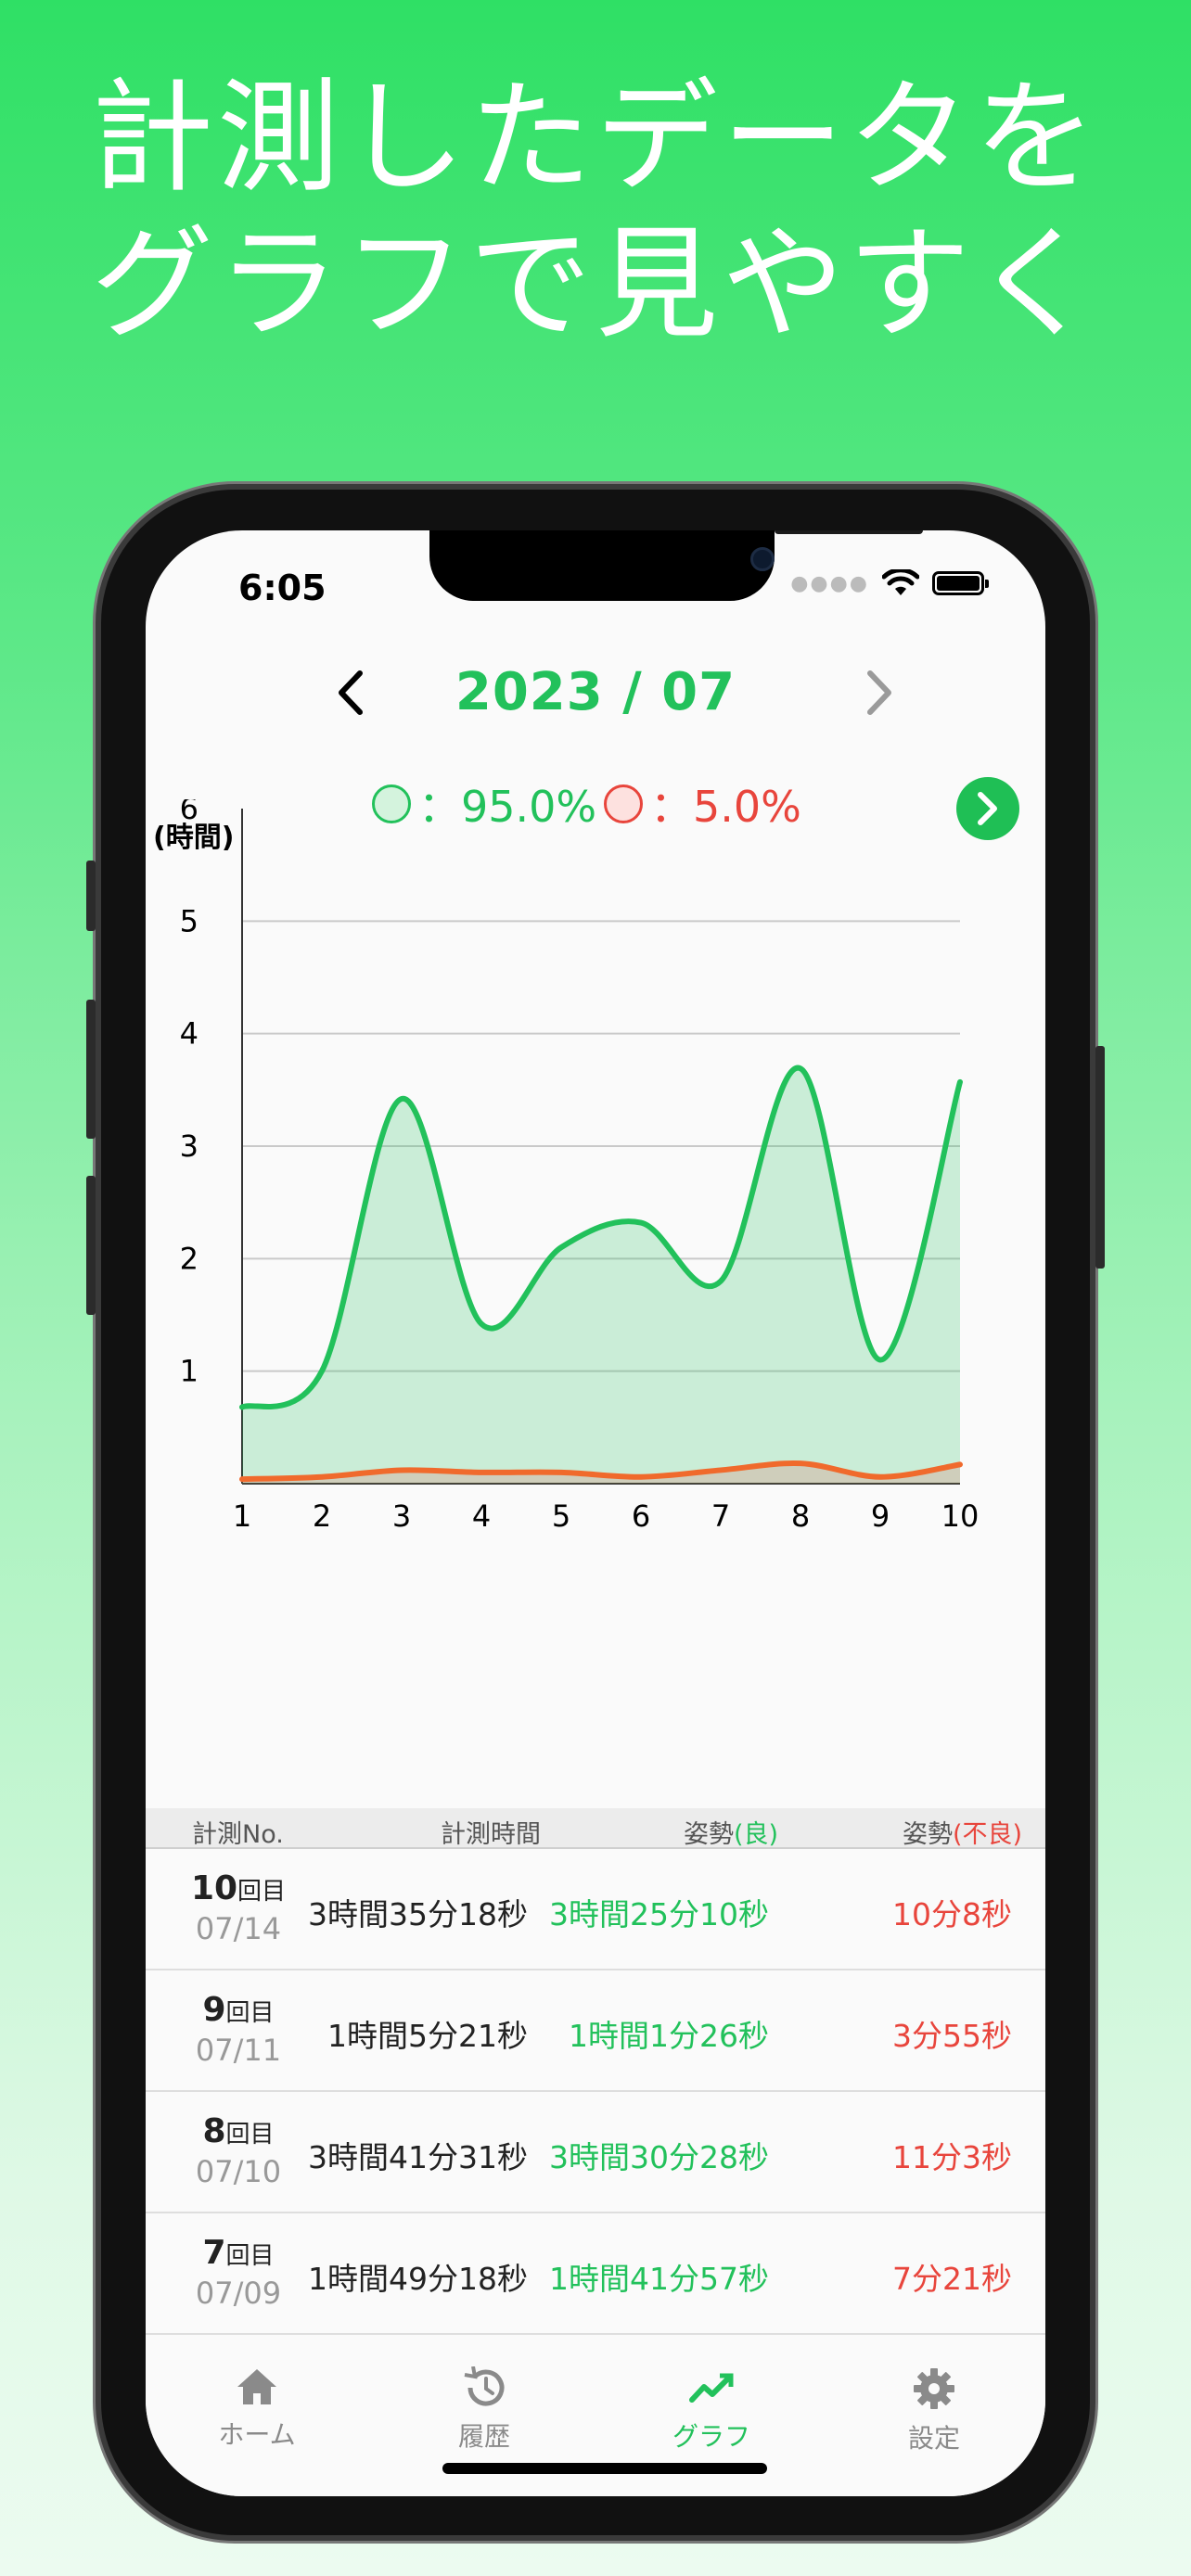 The height and width of the screenshot is (2576, 1191). Describe the element at coordinates (484, 2386) in the screenshot. I see `history-icon` at that location.